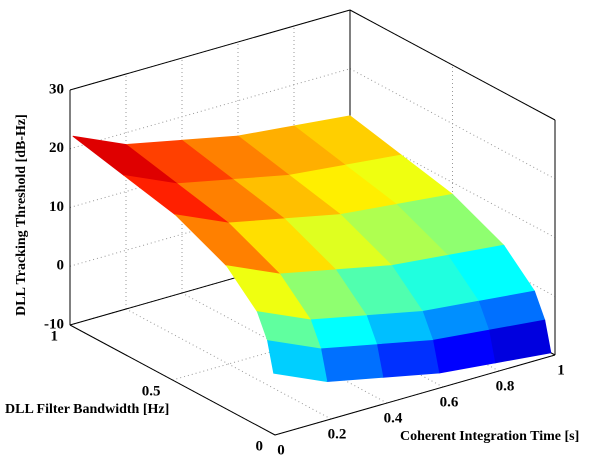  What do you see at coordinates (61, 266) in the screenshot?
I see `z-tick-label: 0` at bounding box center [61, 266].